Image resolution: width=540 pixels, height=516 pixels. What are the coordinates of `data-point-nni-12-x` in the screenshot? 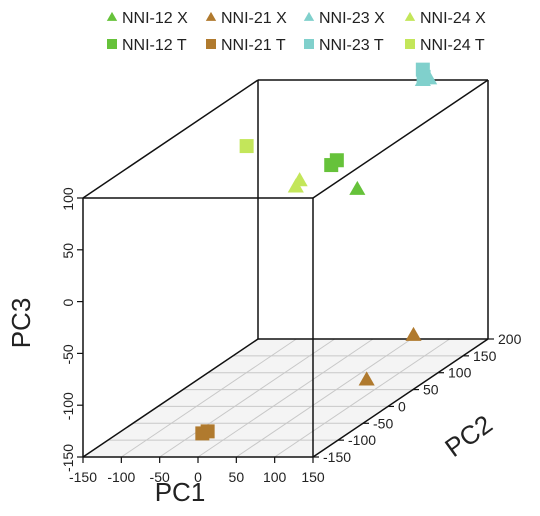 It's located at (357, 187).